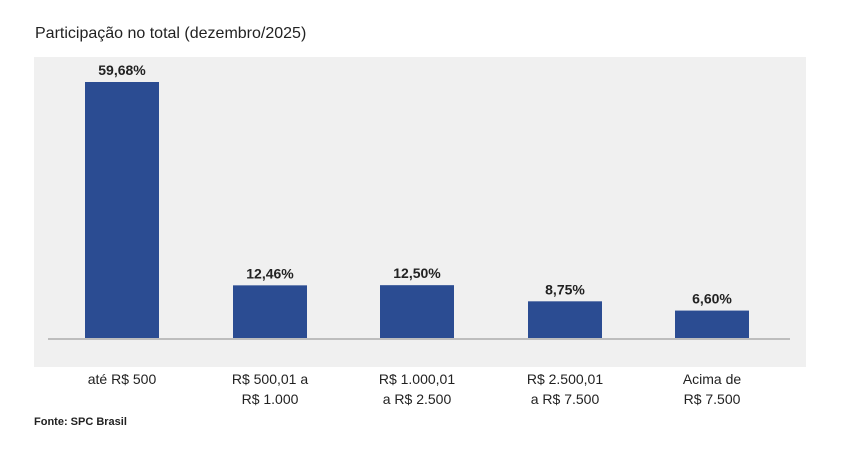 This screenshot has width=850, height=462. Describe the element at coordinates (417, 389) in the screenshot. I see `x-tick-label: R$ 1.000,01 a R$ 2.500` at that location.